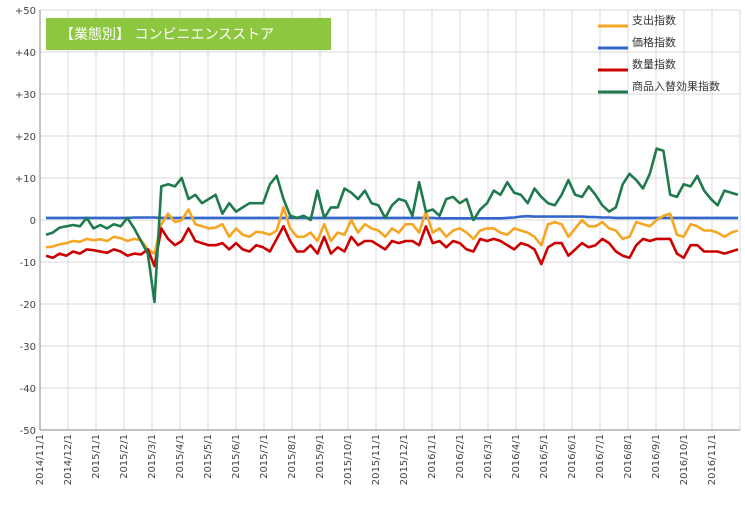  I want to click on y-tick-label: -20, so click(28, 305).